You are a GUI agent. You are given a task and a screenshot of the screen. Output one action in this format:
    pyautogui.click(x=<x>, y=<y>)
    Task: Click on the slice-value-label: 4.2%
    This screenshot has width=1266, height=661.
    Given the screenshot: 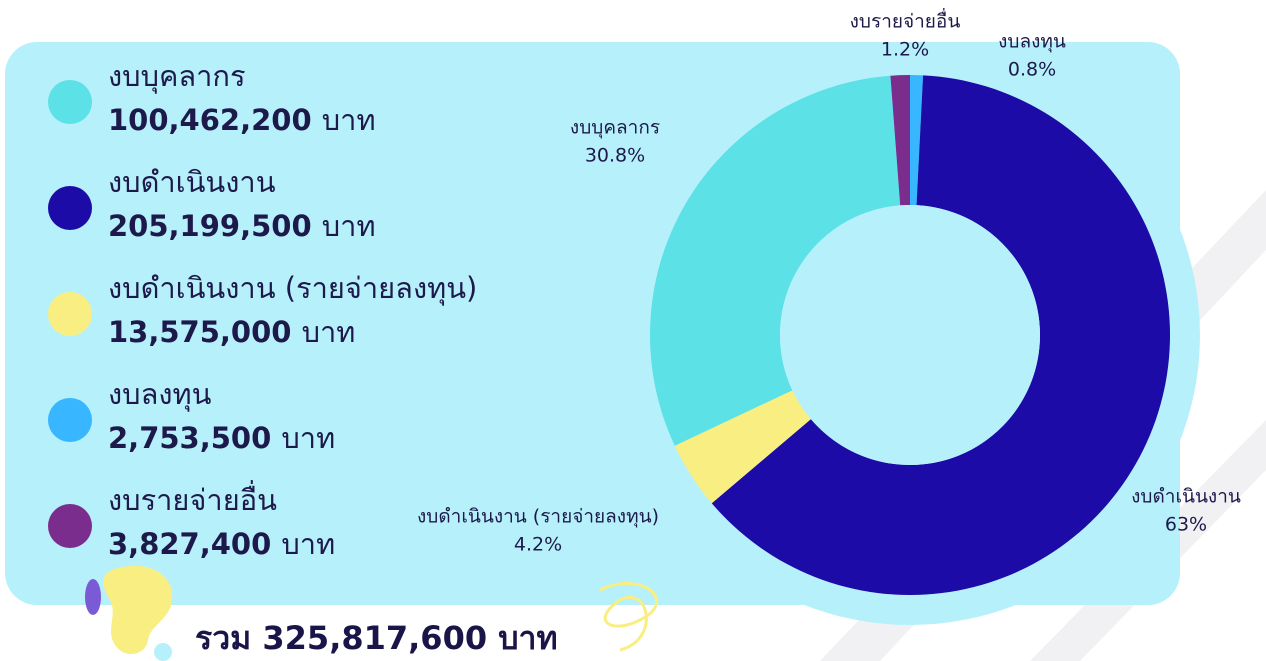 What is the action you would take?
    pyautogui.click(x=538, y=545)
    